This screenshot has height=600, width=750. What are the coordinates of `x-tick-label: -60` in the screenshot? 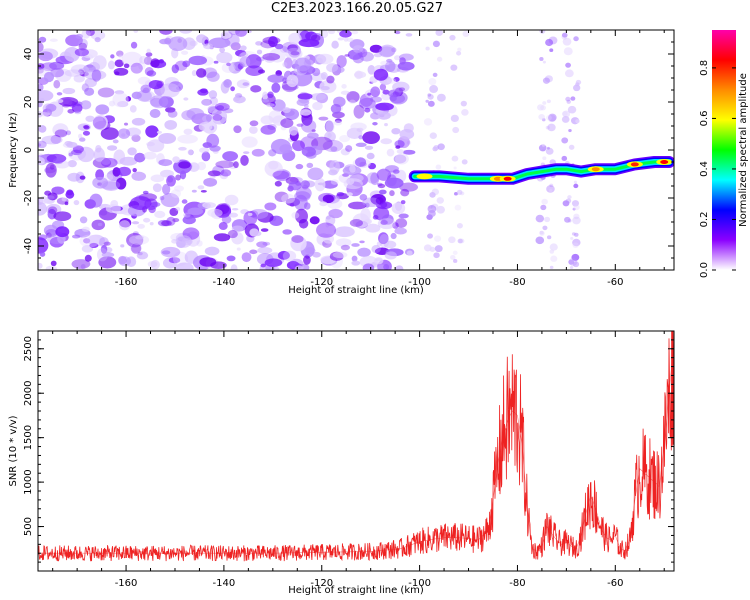 It's located at (615, 282).